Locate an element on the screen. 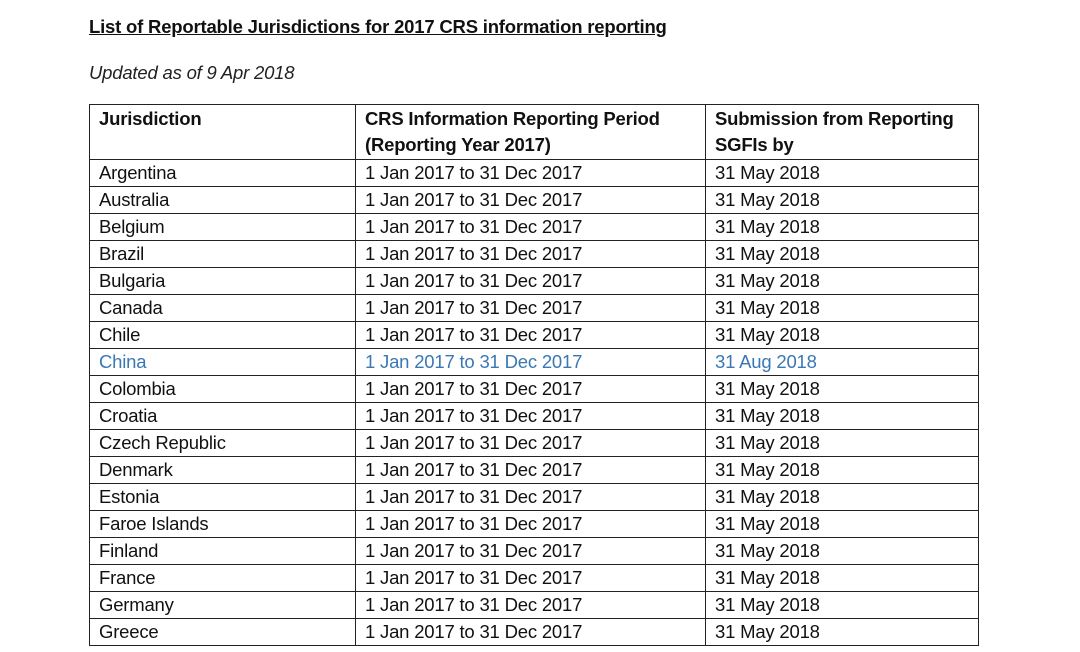 The width and height of the screenshot is (1080, 652). updated-date: Updated as of 9 Apr 2018 is located at coordinates (192, 72).